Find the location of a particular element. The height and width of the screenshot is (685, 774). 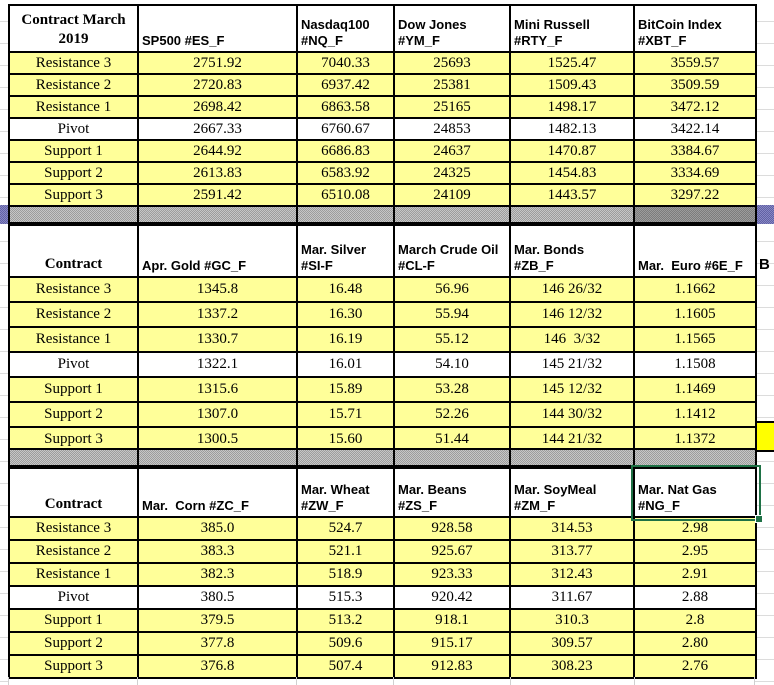

corner-header: Contract March 2019 is located at coordinates (73, 28).